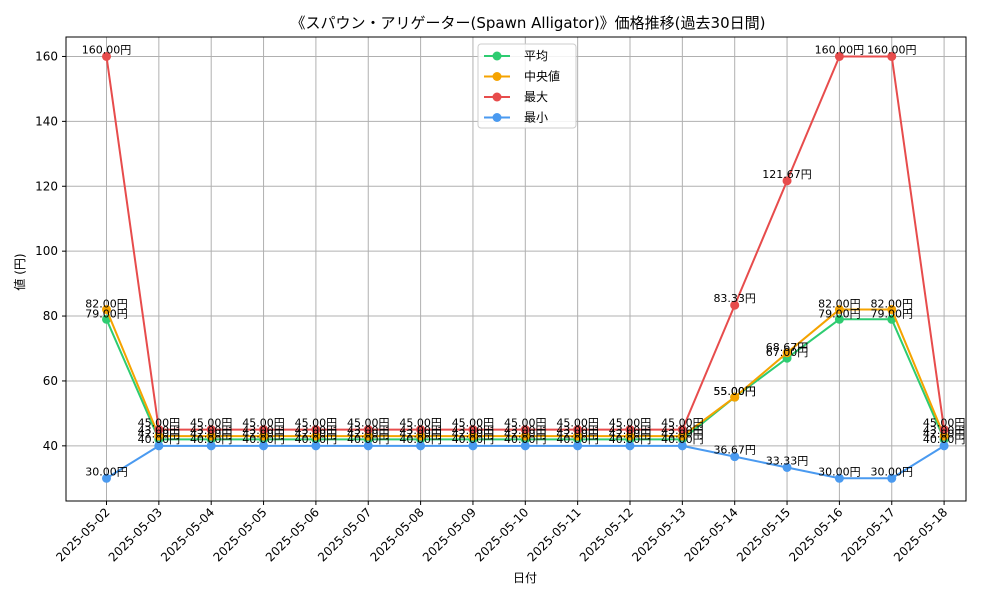  Describe the element at coordinates (135, 534) in the screenshot. I see `x-tick-label: 2025-05-03` at that location.